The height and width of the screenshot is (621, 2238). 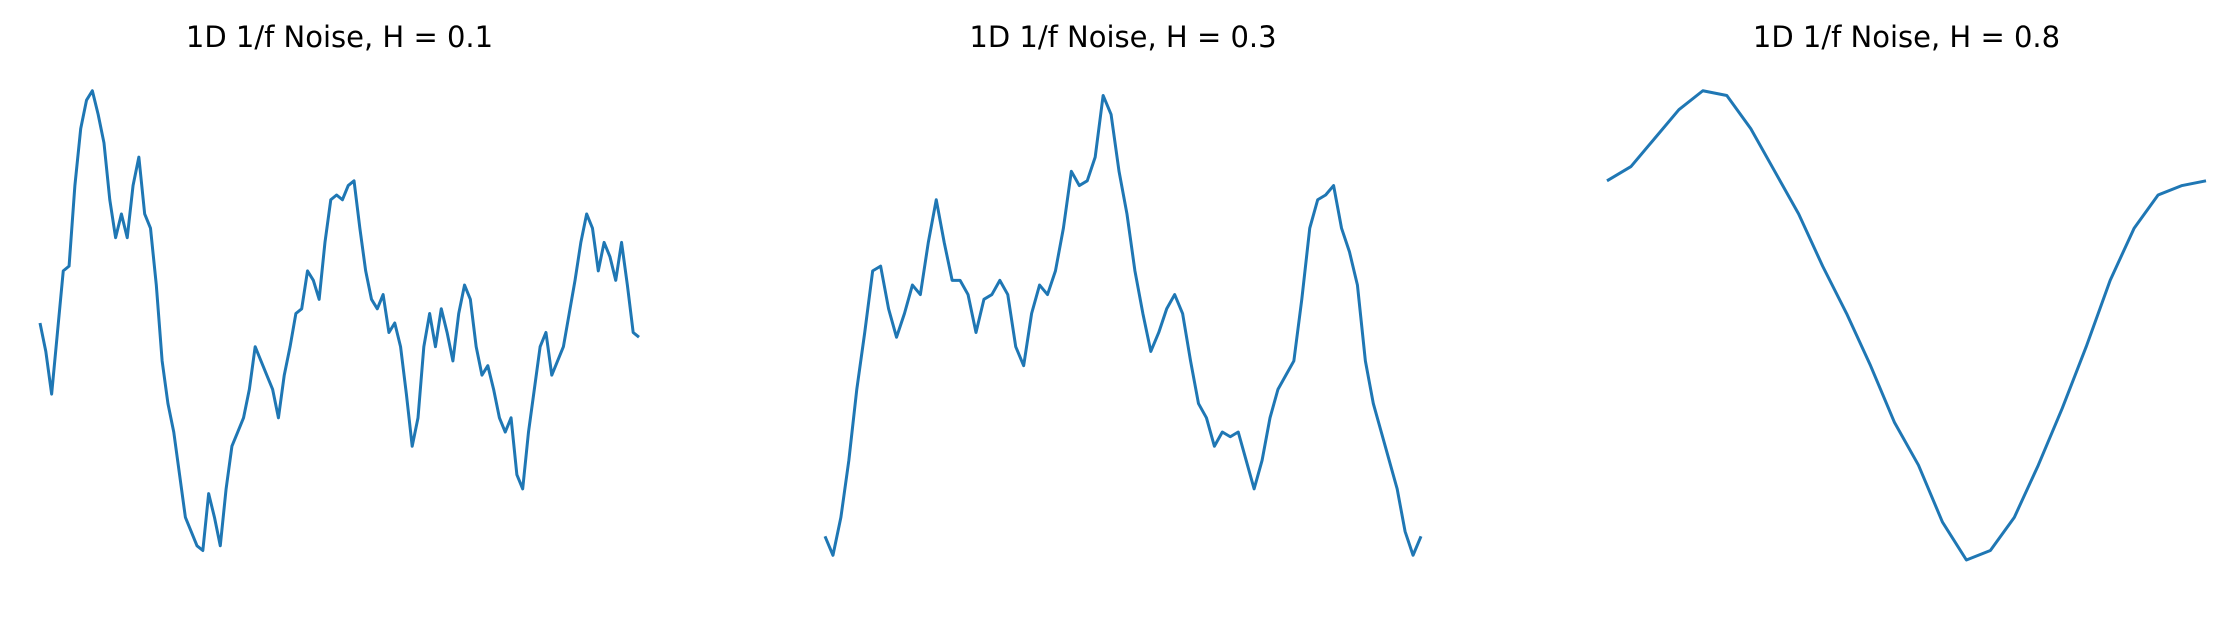 I want to click on chart-title: 1D 1/f Noise, H = 0.8, so click(x=1906, y=37).